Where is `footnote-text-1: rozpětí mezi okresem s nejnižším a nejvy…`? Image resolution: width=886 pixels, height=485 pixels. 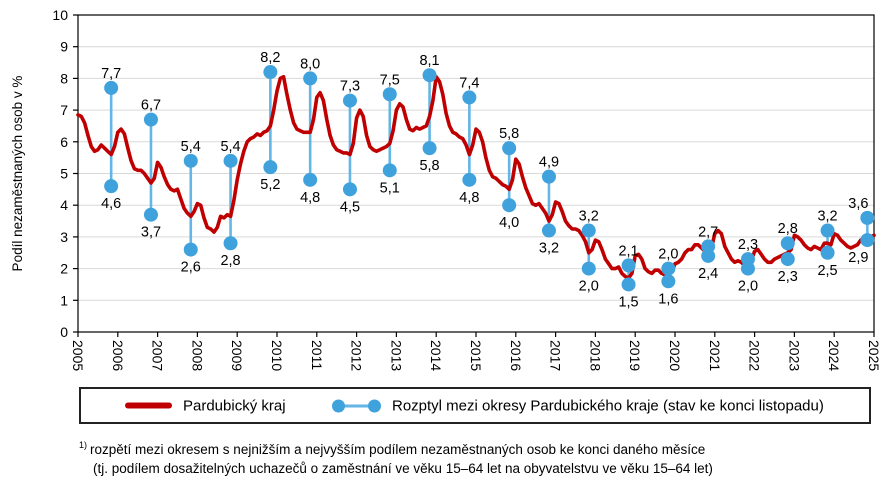 footnote-text-1: rozpětí mezi okresem s nejnižším a nejvy… is located at coordinates (398, 449).